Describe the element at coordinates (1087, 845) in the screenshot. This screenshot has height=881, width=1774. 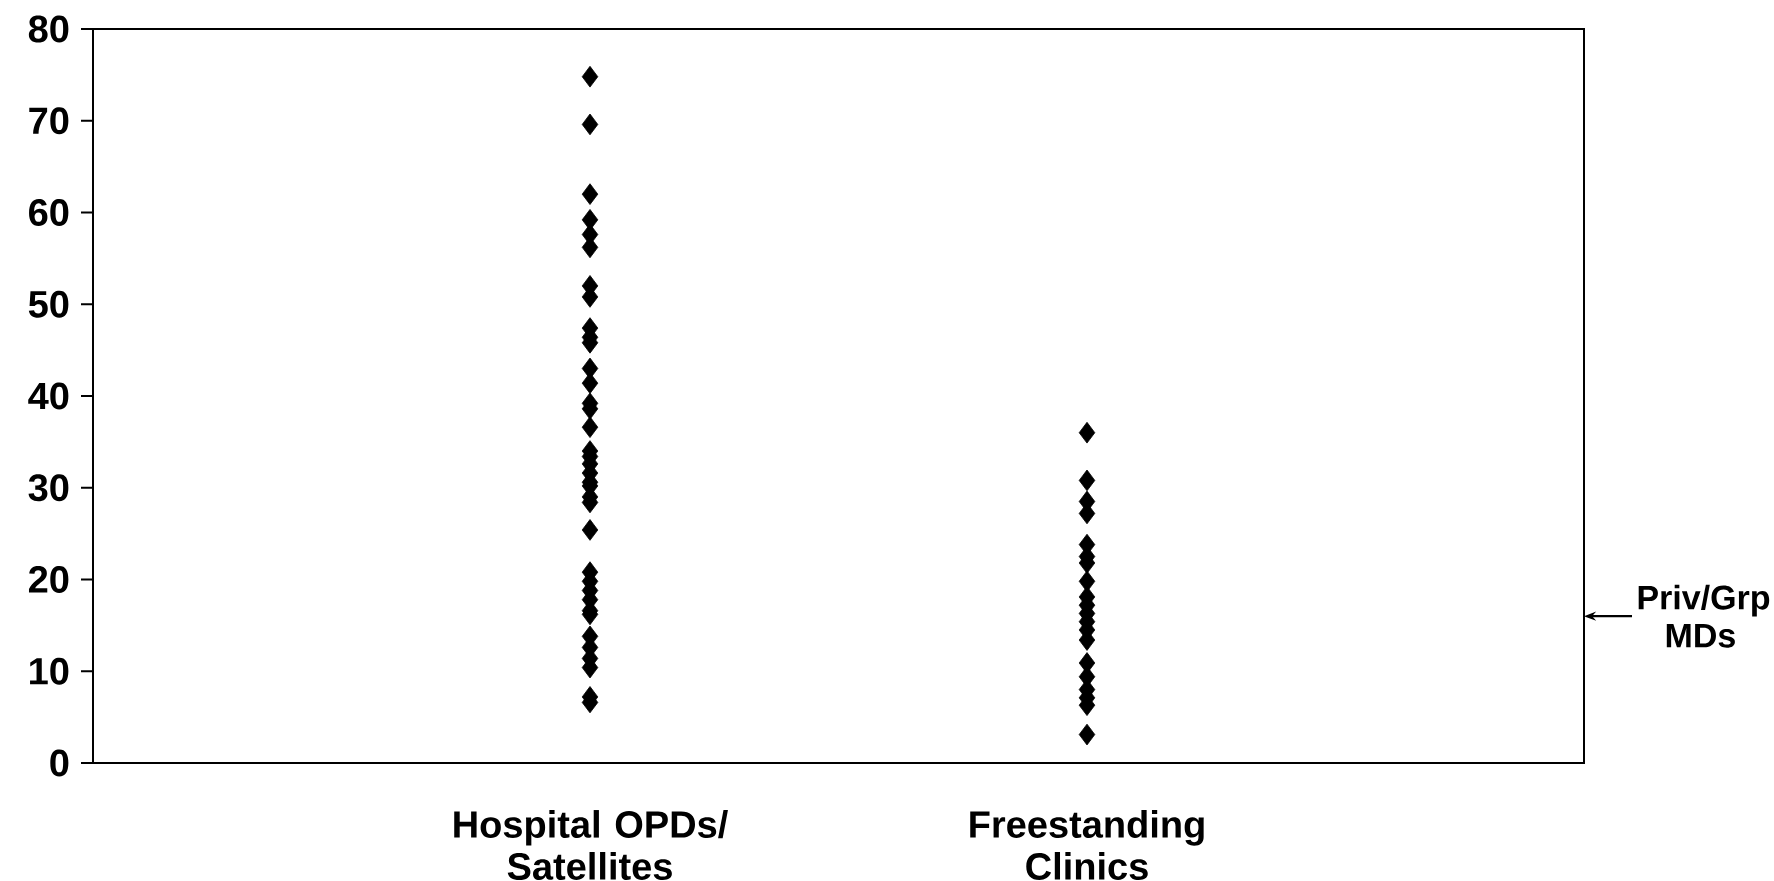
I see `x-tick-label: Freestanding Clinics` at that location.